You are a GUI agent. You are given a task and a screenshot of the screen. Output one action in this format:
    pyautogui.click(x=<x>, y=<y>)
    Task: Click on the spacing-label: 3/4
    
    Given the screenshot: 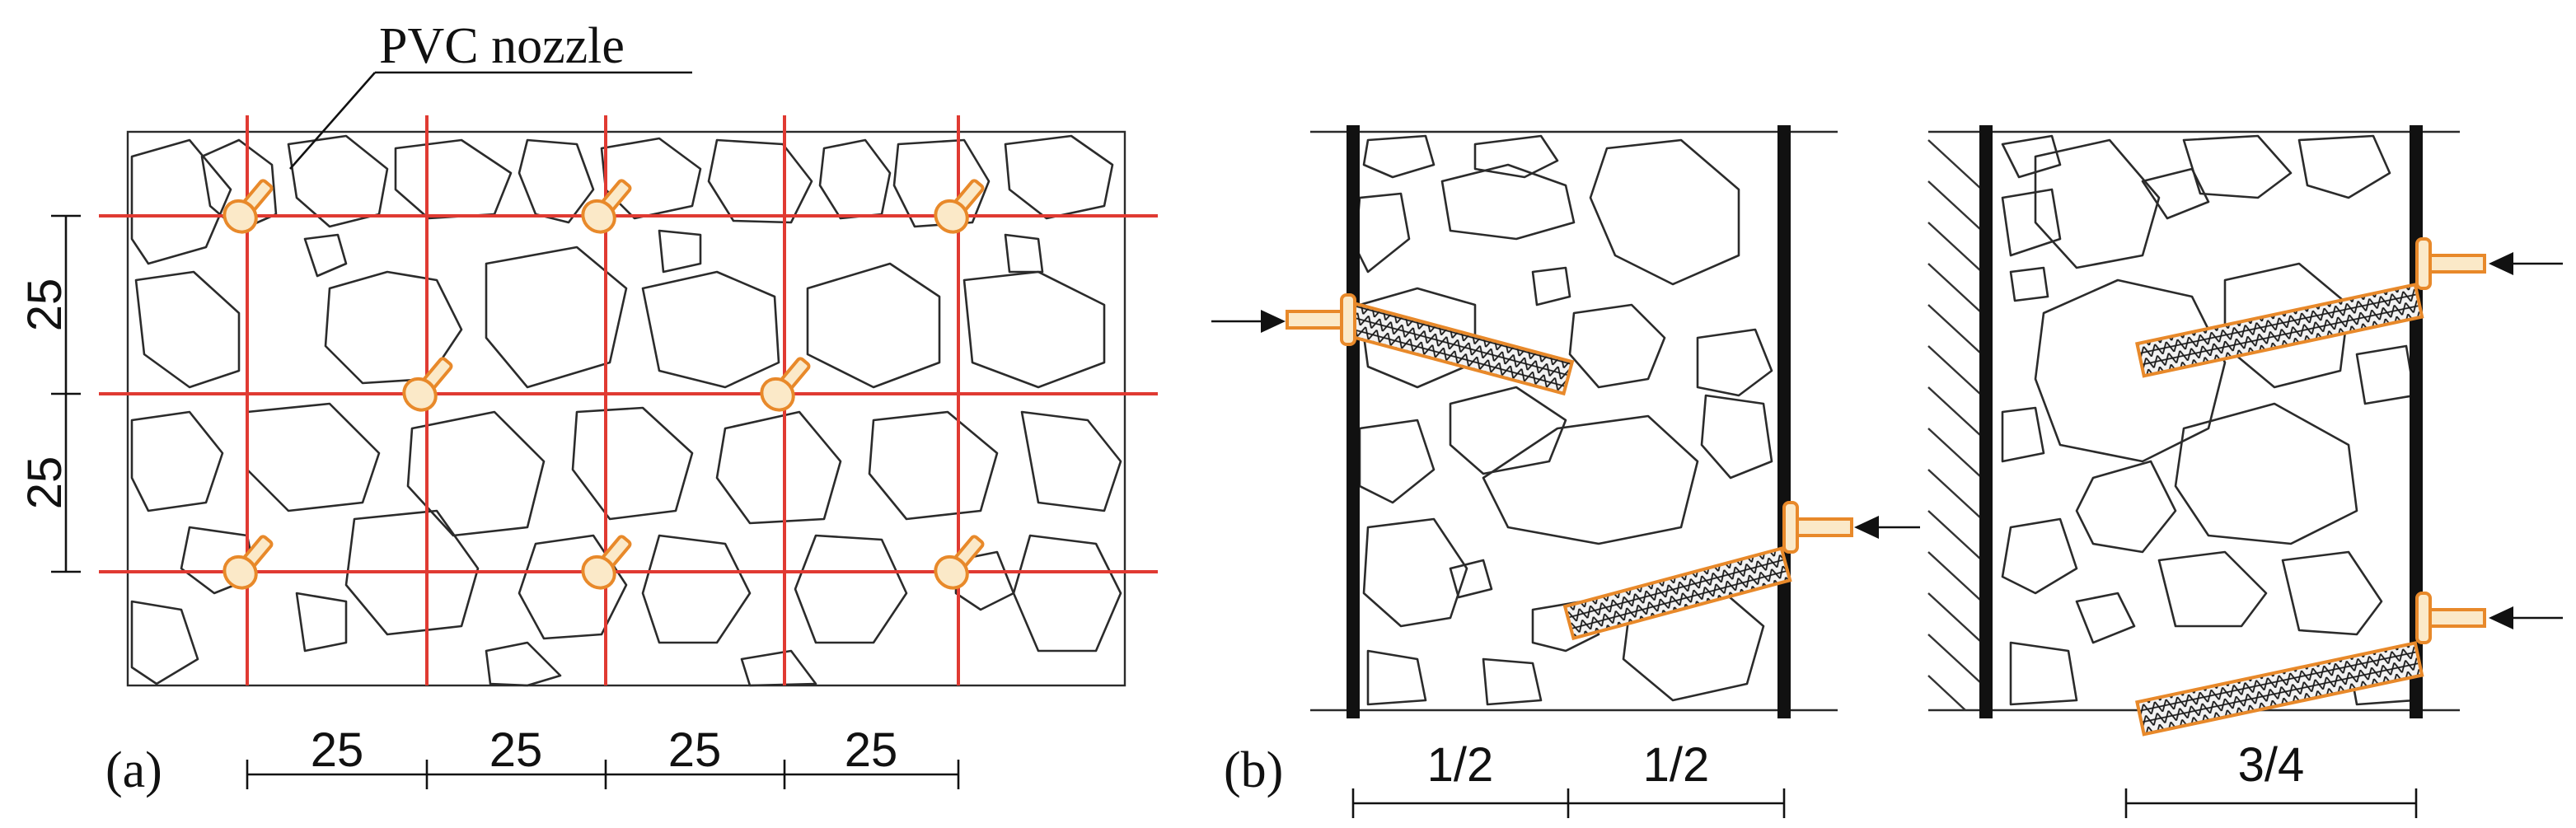 What is the action you would take?
    pyautogui.click(x=2271, y=765)
    